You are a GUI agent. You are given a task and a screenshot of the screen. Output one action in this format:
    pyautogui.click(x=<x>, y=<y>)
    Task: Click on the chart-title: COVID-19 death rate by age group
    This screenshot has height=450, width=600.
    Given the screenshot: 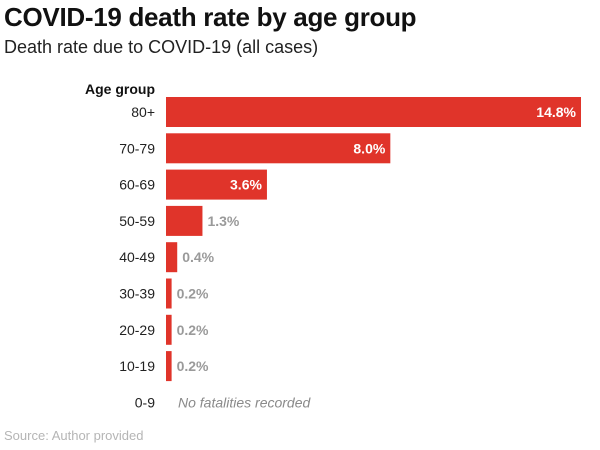 What is the action you would take?
    pyautogui.click(x=210, y=17)
    